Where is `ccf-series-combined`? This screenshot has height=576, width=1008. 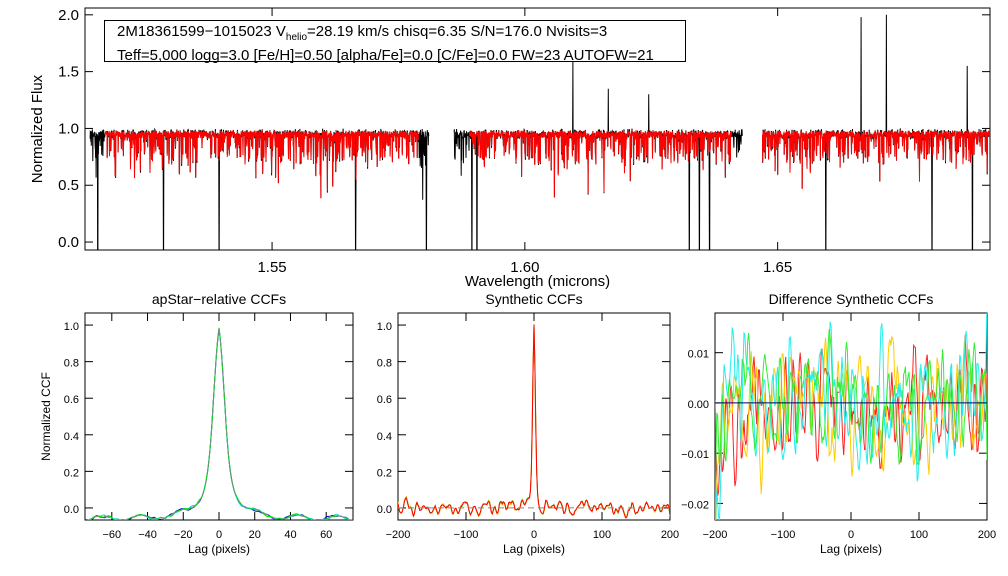 ccf-series-combined is located at coordinates (219, 423).